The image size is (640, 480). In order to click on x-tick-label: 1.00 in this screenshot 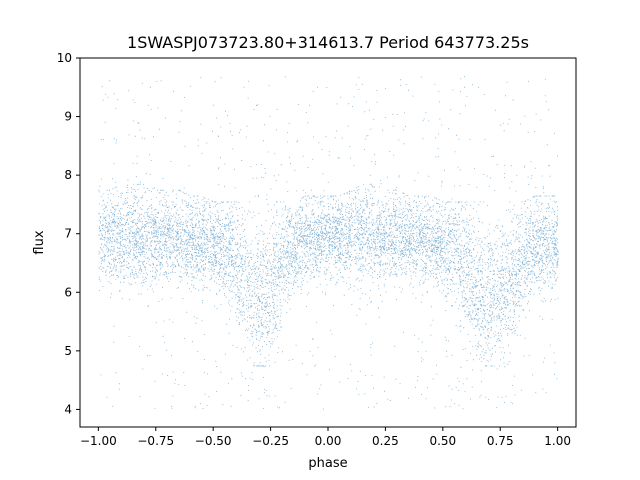, I will do `click(557, 441)`.